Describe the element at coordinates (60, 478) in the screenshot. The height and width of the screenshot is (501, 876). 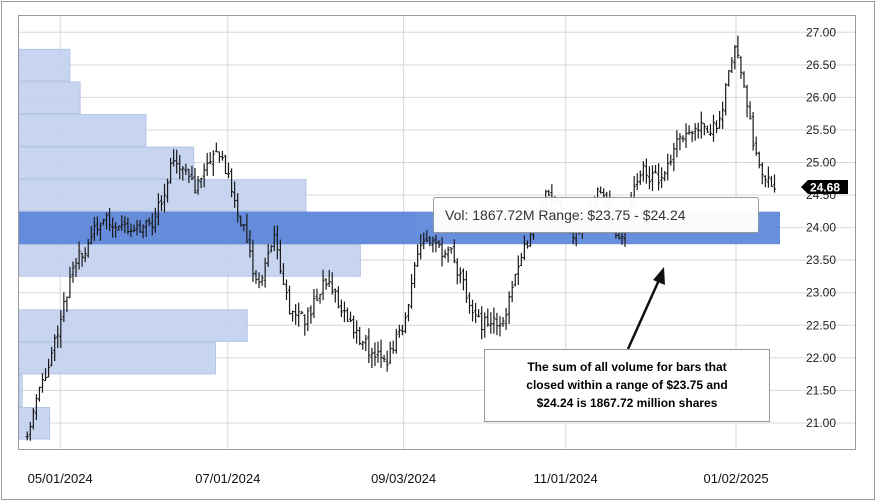
I see `x-tick-label: 05/01/2024` at that location.